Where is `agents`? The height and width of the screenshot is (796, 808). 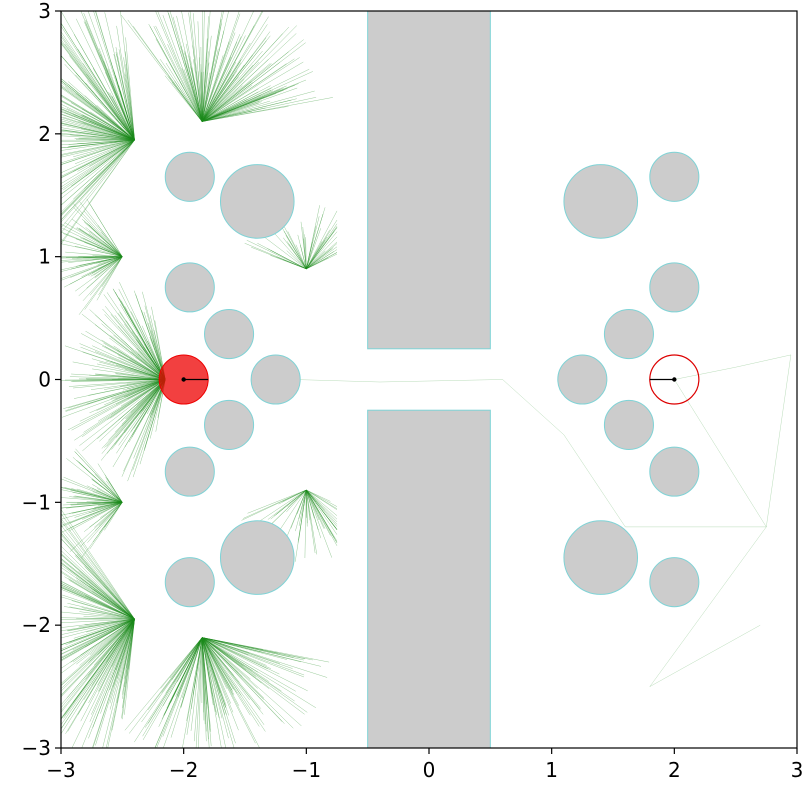 agents is located at coordinates (429, 379).